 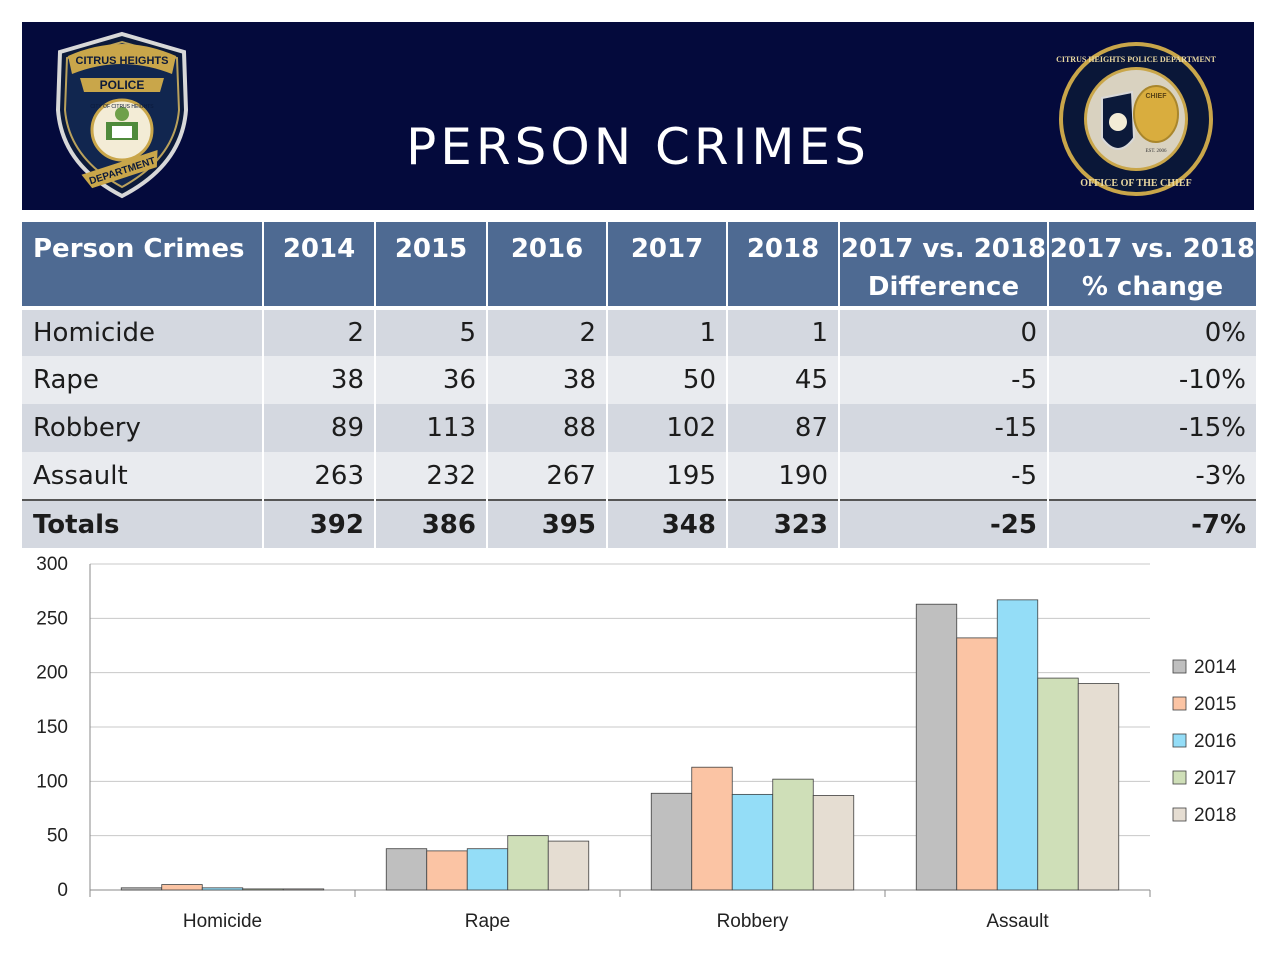 What do you see at coordinates (667, 523) in the screenshot?
I see `totals-cell: 348` at bounding box center [667, 523].